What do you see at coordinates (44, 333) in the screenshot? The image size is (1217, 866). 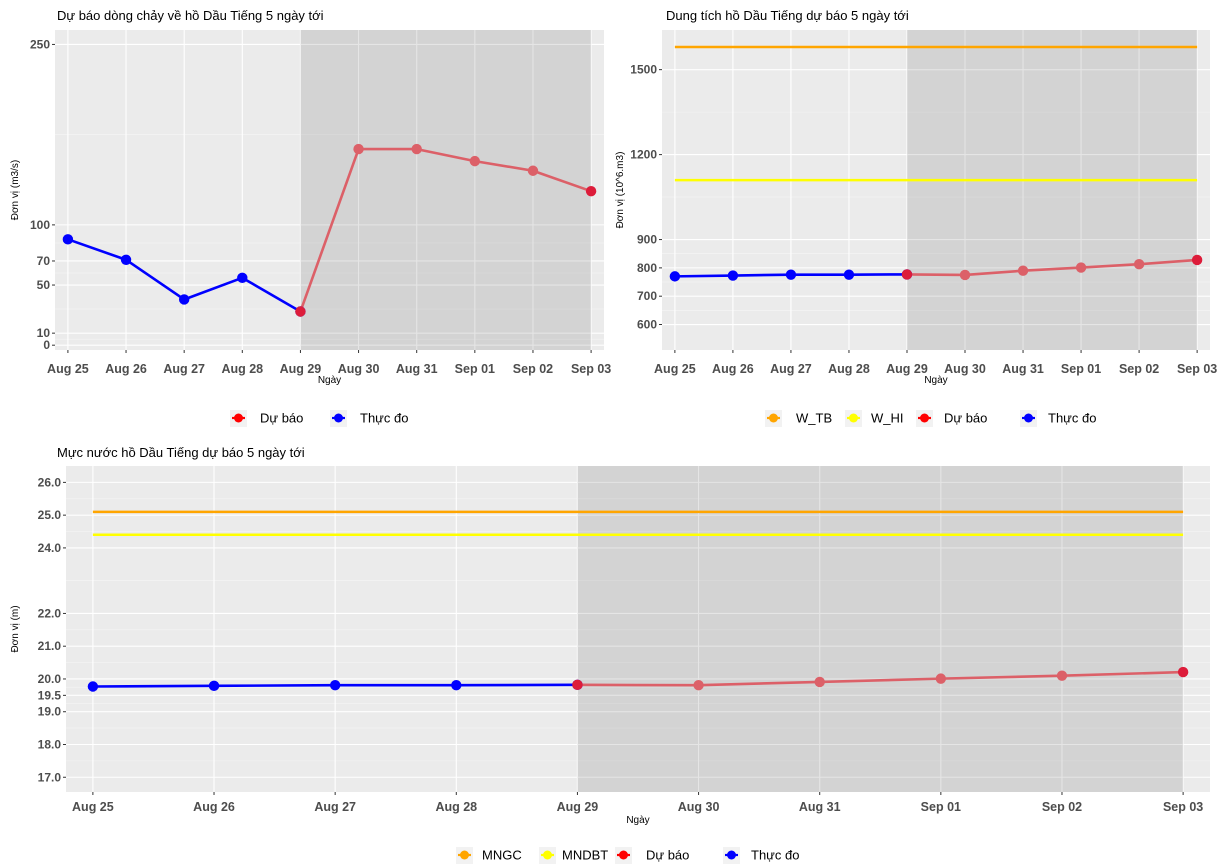 I see `y-tick-label: 10` at bounding box center [44, 333].